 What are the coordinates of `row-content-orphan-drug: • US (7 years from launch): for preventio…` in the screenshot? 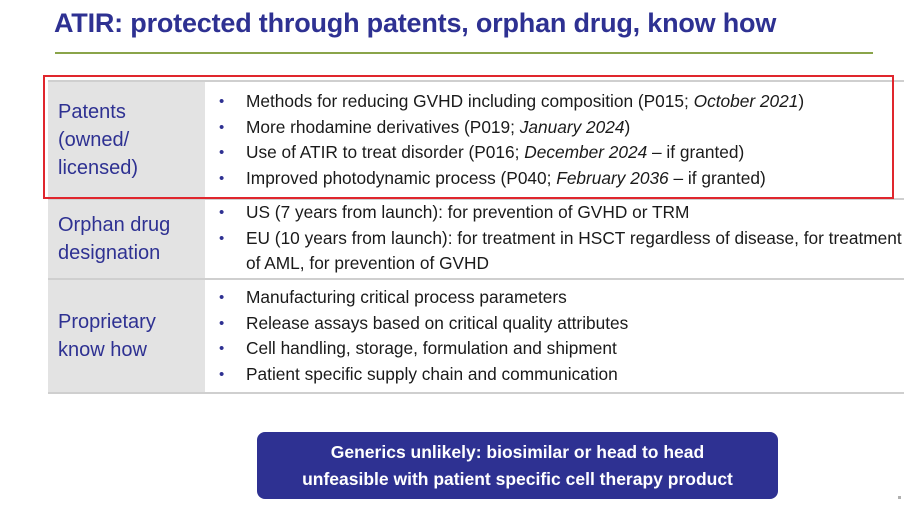 It's located at (554, 239).